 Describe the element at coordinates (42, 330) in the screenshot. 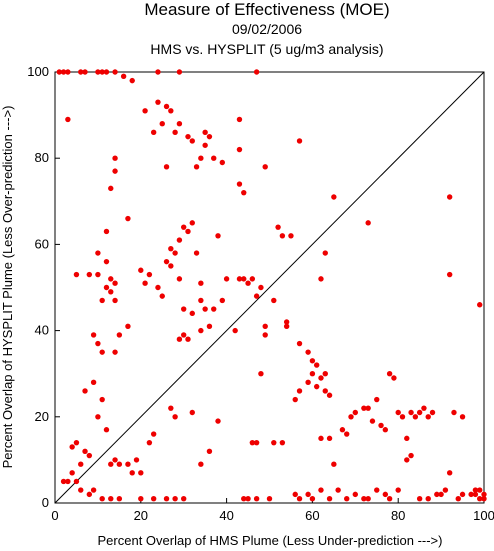

I see `y-tick-label: 40` at that location.